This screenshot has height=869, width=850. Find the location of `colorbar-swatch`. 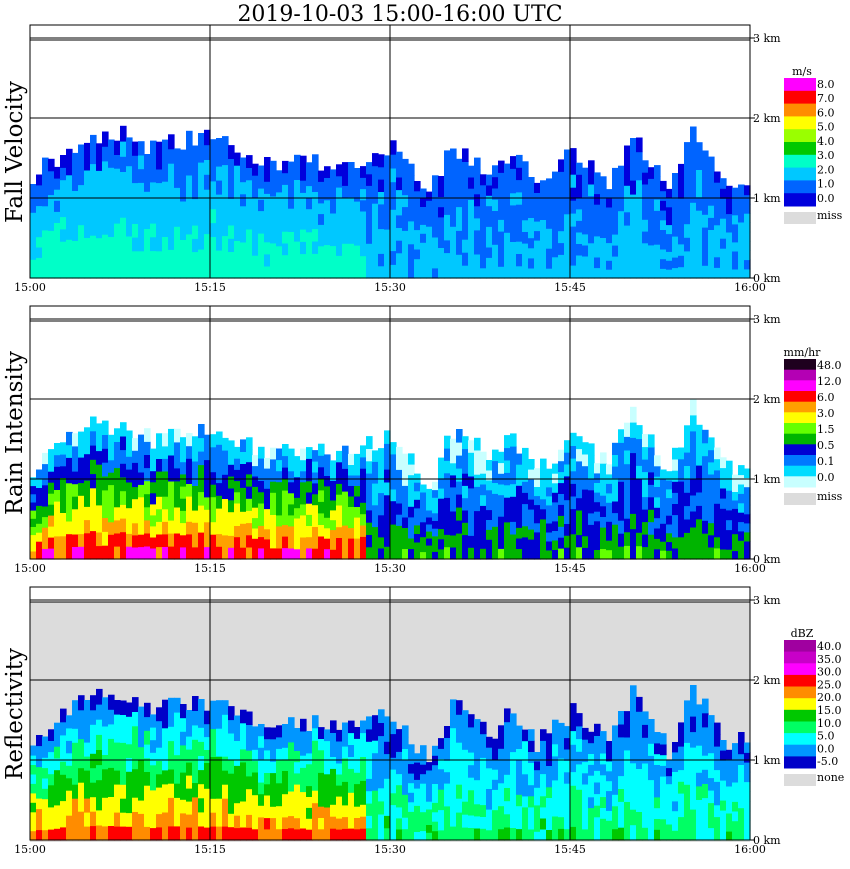

colorbar-swatch is located at coordinates (800, 471).